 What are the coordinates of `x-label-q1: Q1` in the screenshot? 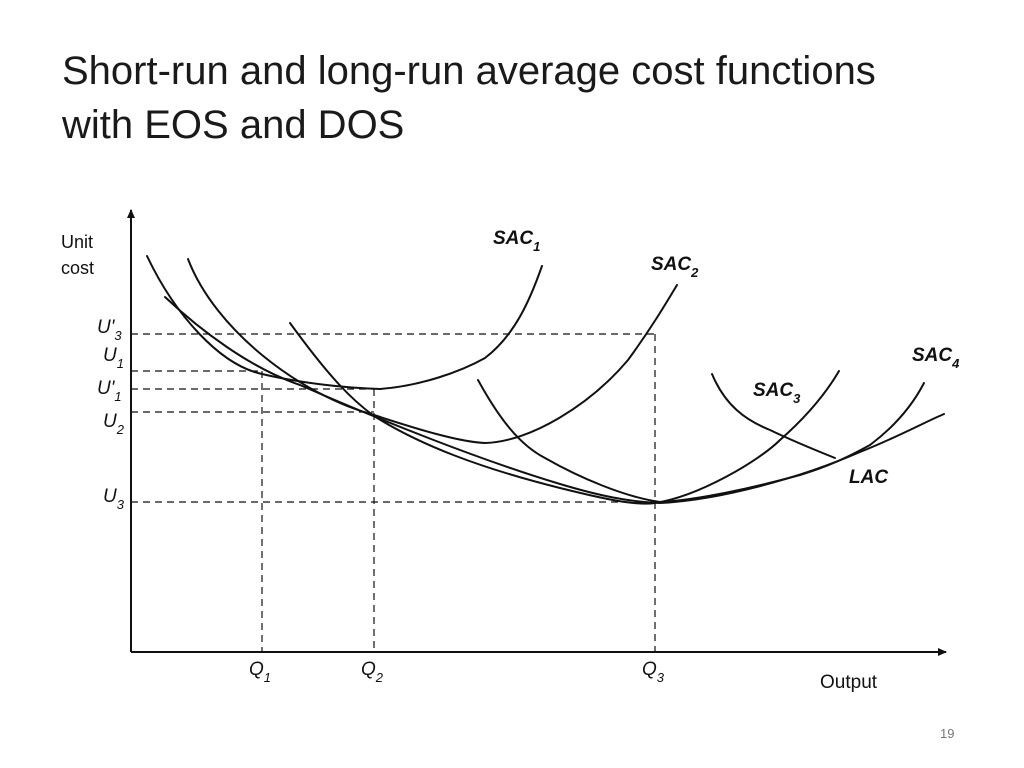 It's located at (260, 672).